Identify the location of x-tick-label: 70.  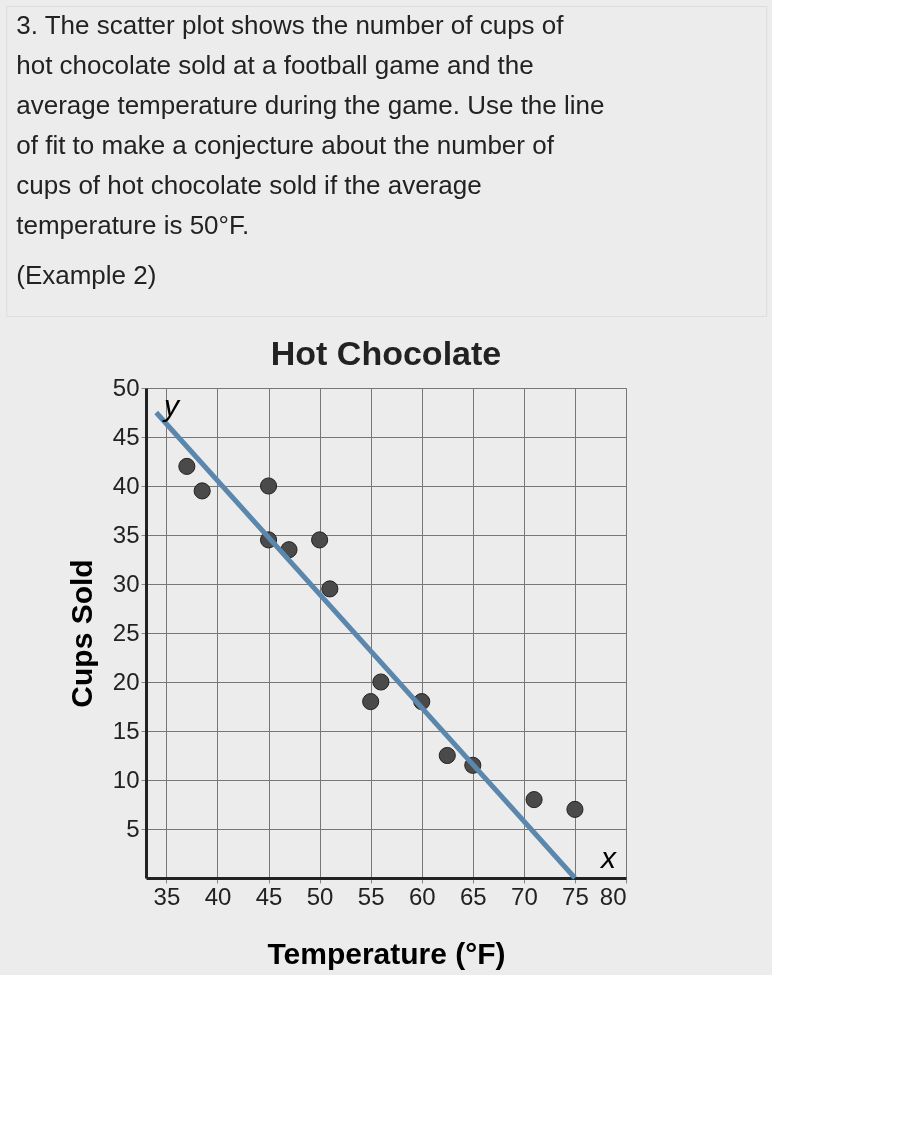
(524, 896).